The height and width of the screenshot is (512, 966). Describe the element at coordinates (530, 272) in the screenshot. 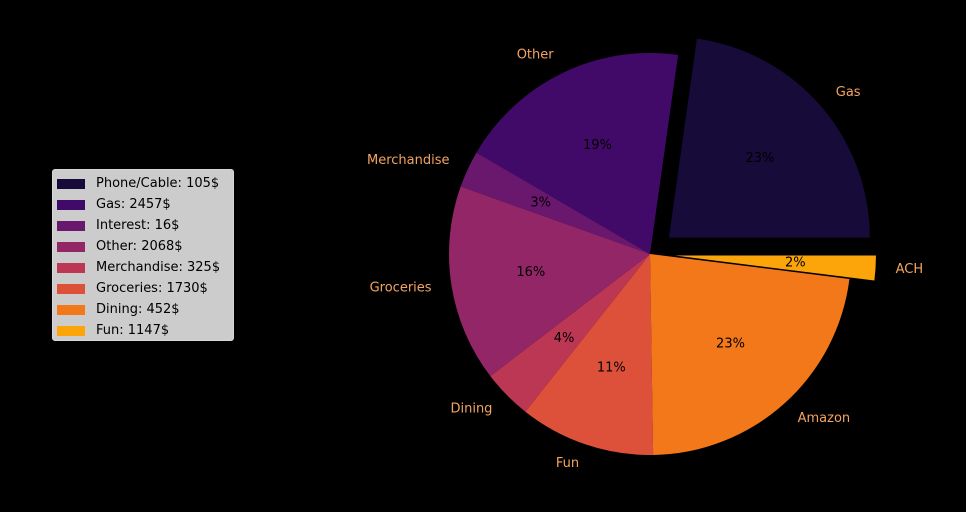

I see `slice-percent-label: 16%` at that location.